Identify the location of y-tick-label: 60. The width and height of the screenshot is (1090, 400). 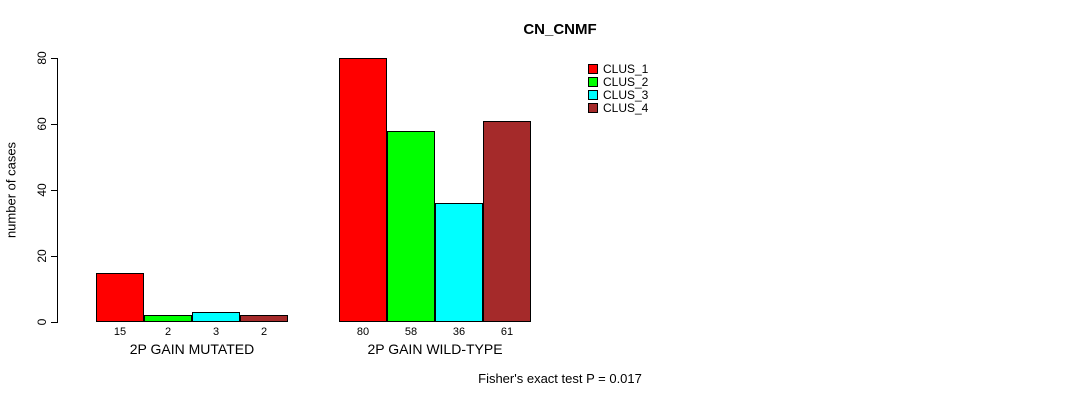
(42, 124).